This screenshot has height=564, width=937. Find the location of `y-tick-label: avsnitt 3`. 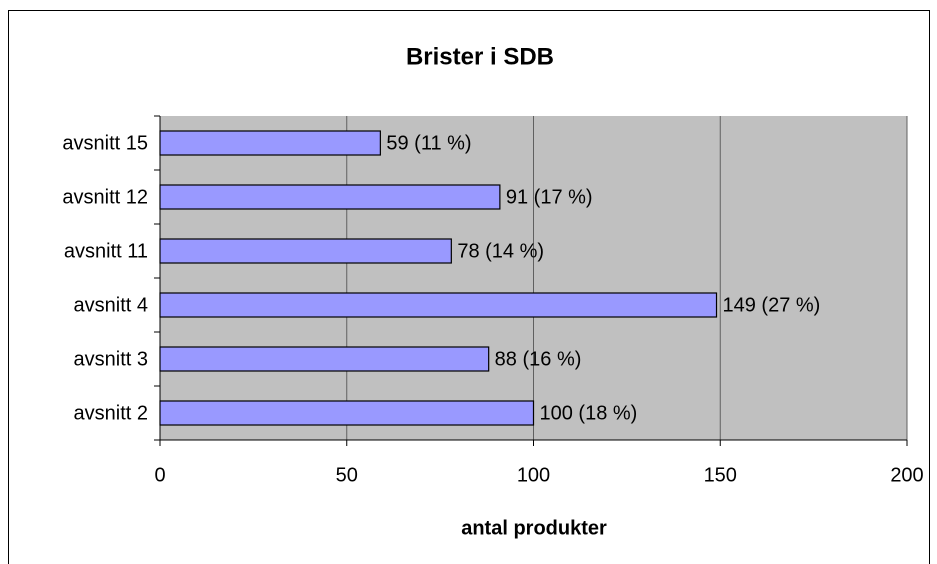

y-tick-label: avsnitt 3 is located at coordinates (111, 359).